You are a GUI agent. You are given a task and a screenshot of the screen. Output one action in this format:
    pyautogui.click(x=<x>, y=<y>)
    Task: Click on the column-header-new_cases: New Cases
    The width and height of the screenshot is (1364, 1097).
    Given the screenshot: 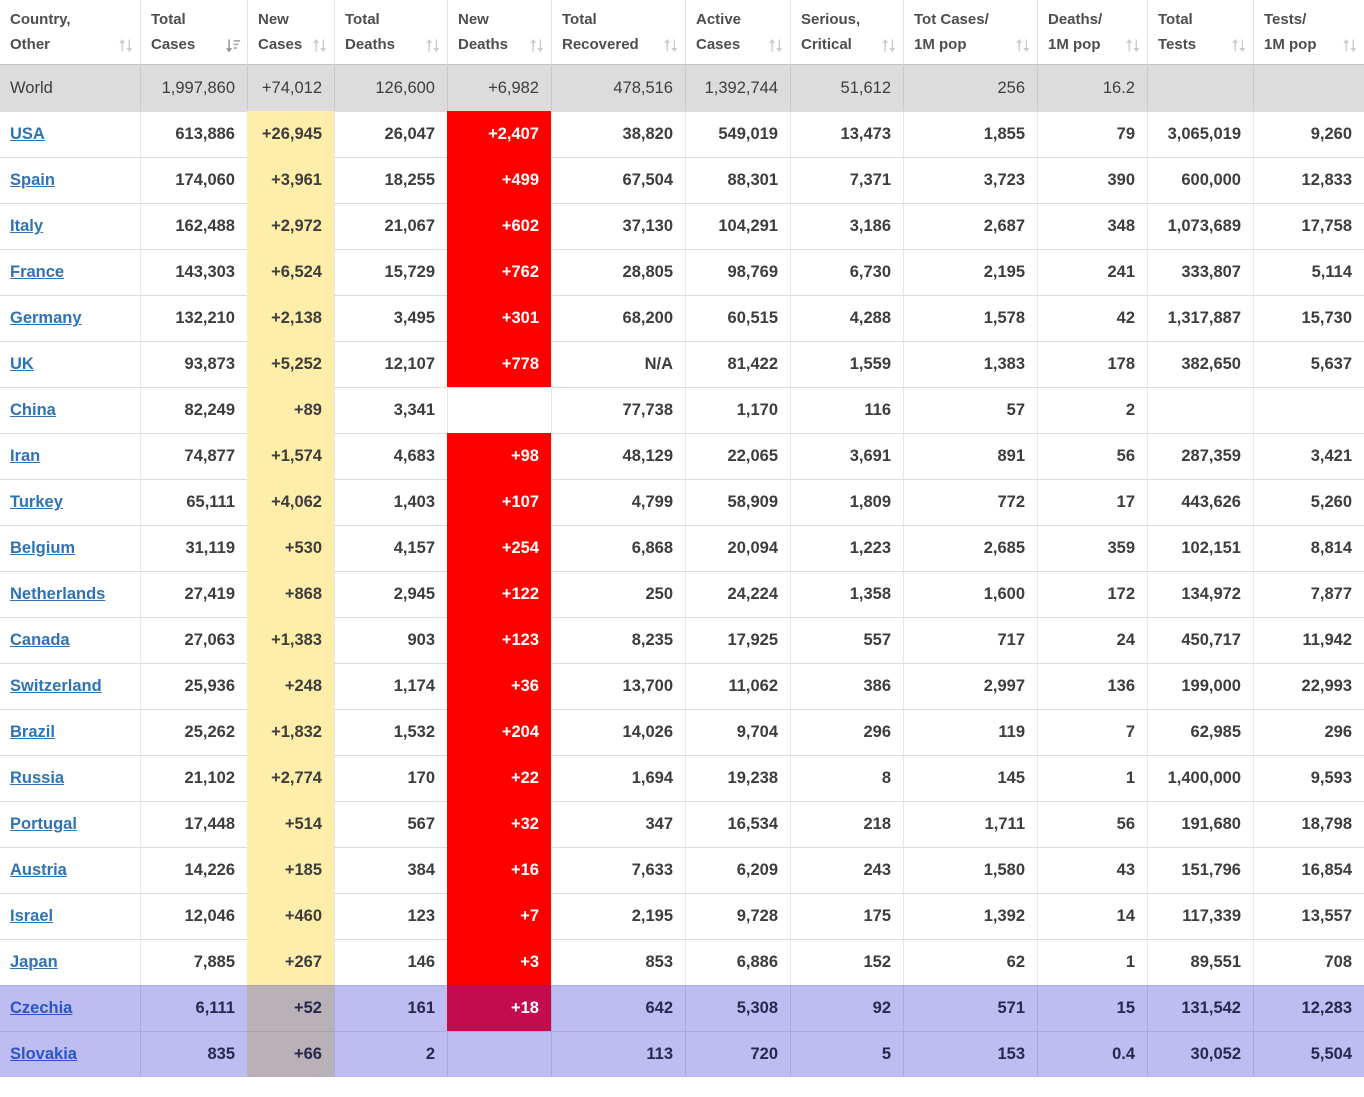 What is the action you would take?
    pyautogui.click(x=290, y=32)
    